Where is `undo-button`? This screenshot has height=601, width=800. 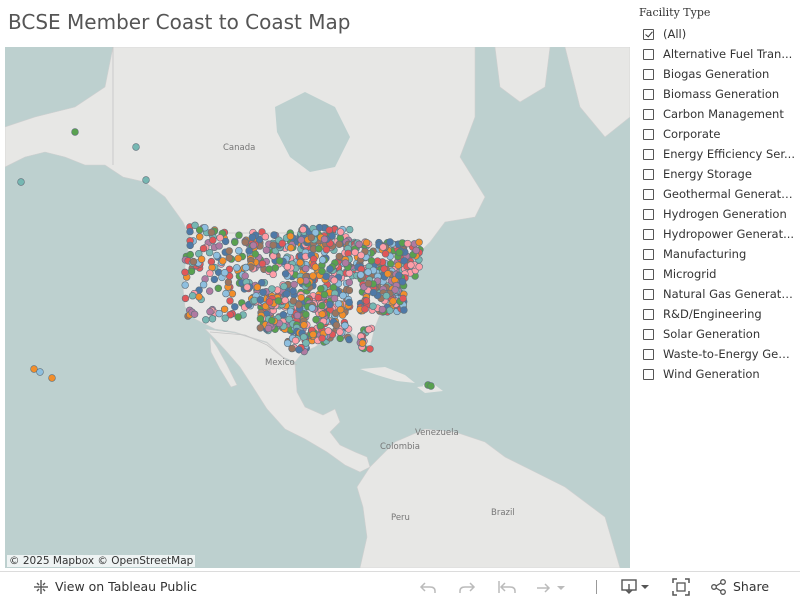
undo-button is located at coordinates (428, 586).